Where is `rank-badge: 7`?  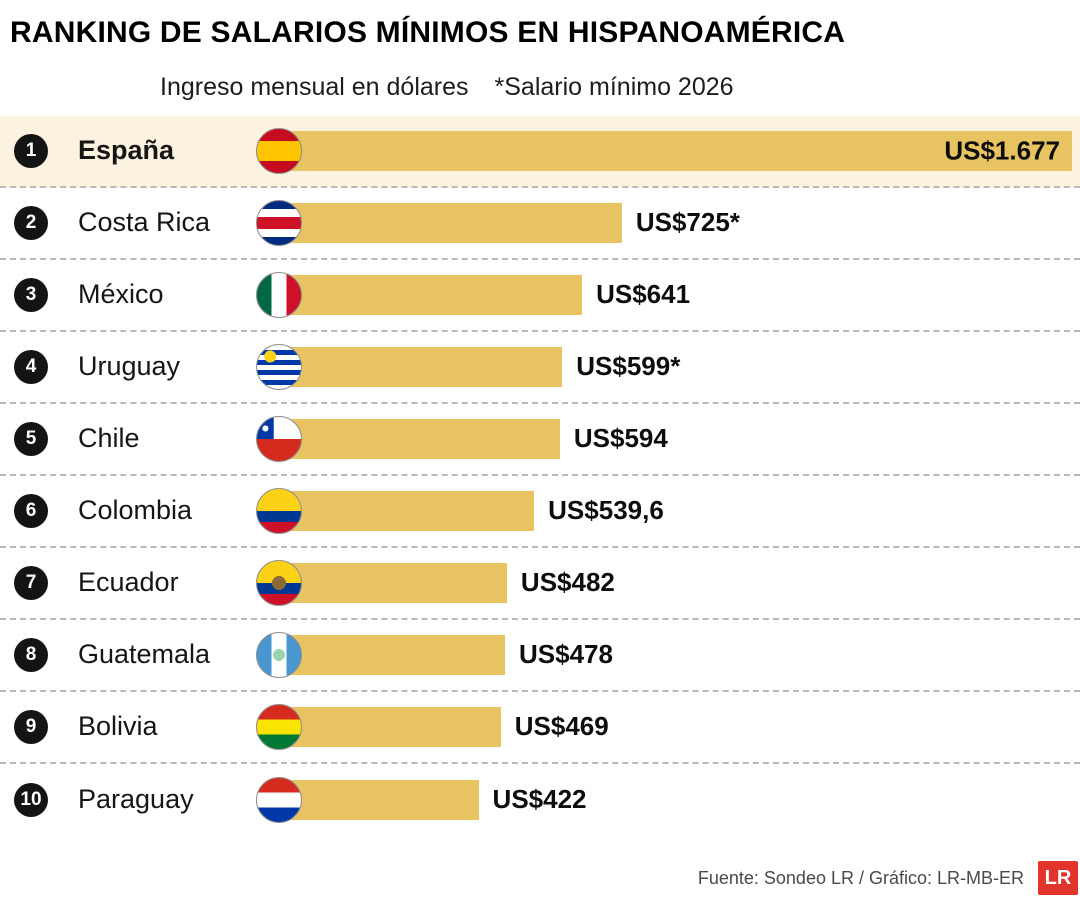 rank-badge: 7 is located at coordinates (31, 582).